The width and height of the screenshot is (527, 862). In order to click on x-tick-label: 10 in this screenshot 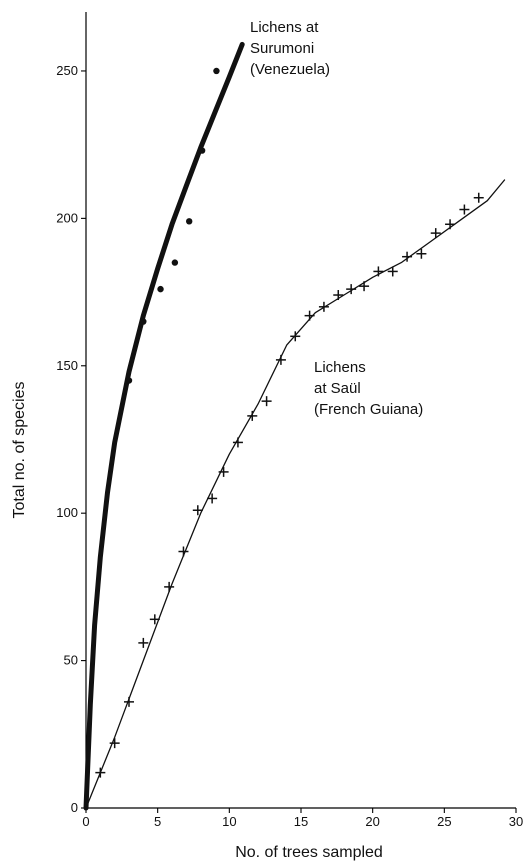, I will do `click(229, 821)`.